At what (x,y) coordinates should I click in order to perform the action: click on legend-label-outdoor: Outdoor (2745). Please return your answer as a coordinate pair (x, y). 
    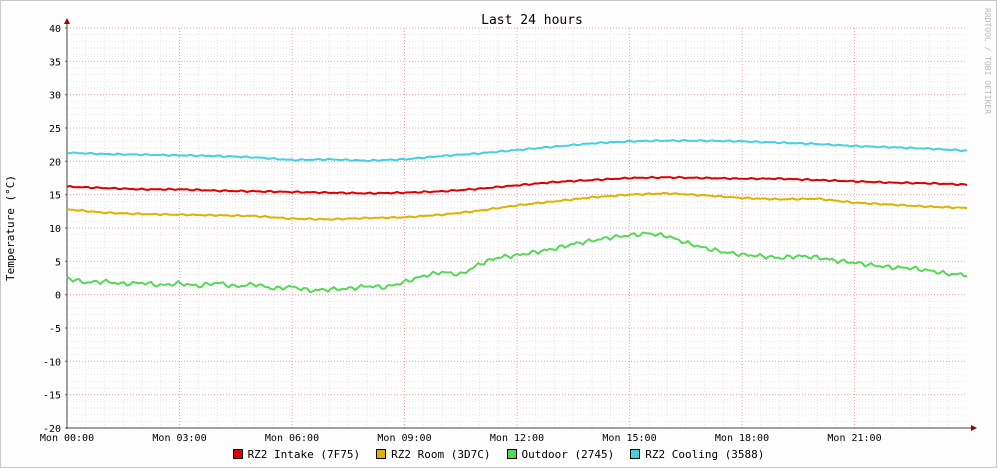
    Looking at the image, I should click on (568, 454).